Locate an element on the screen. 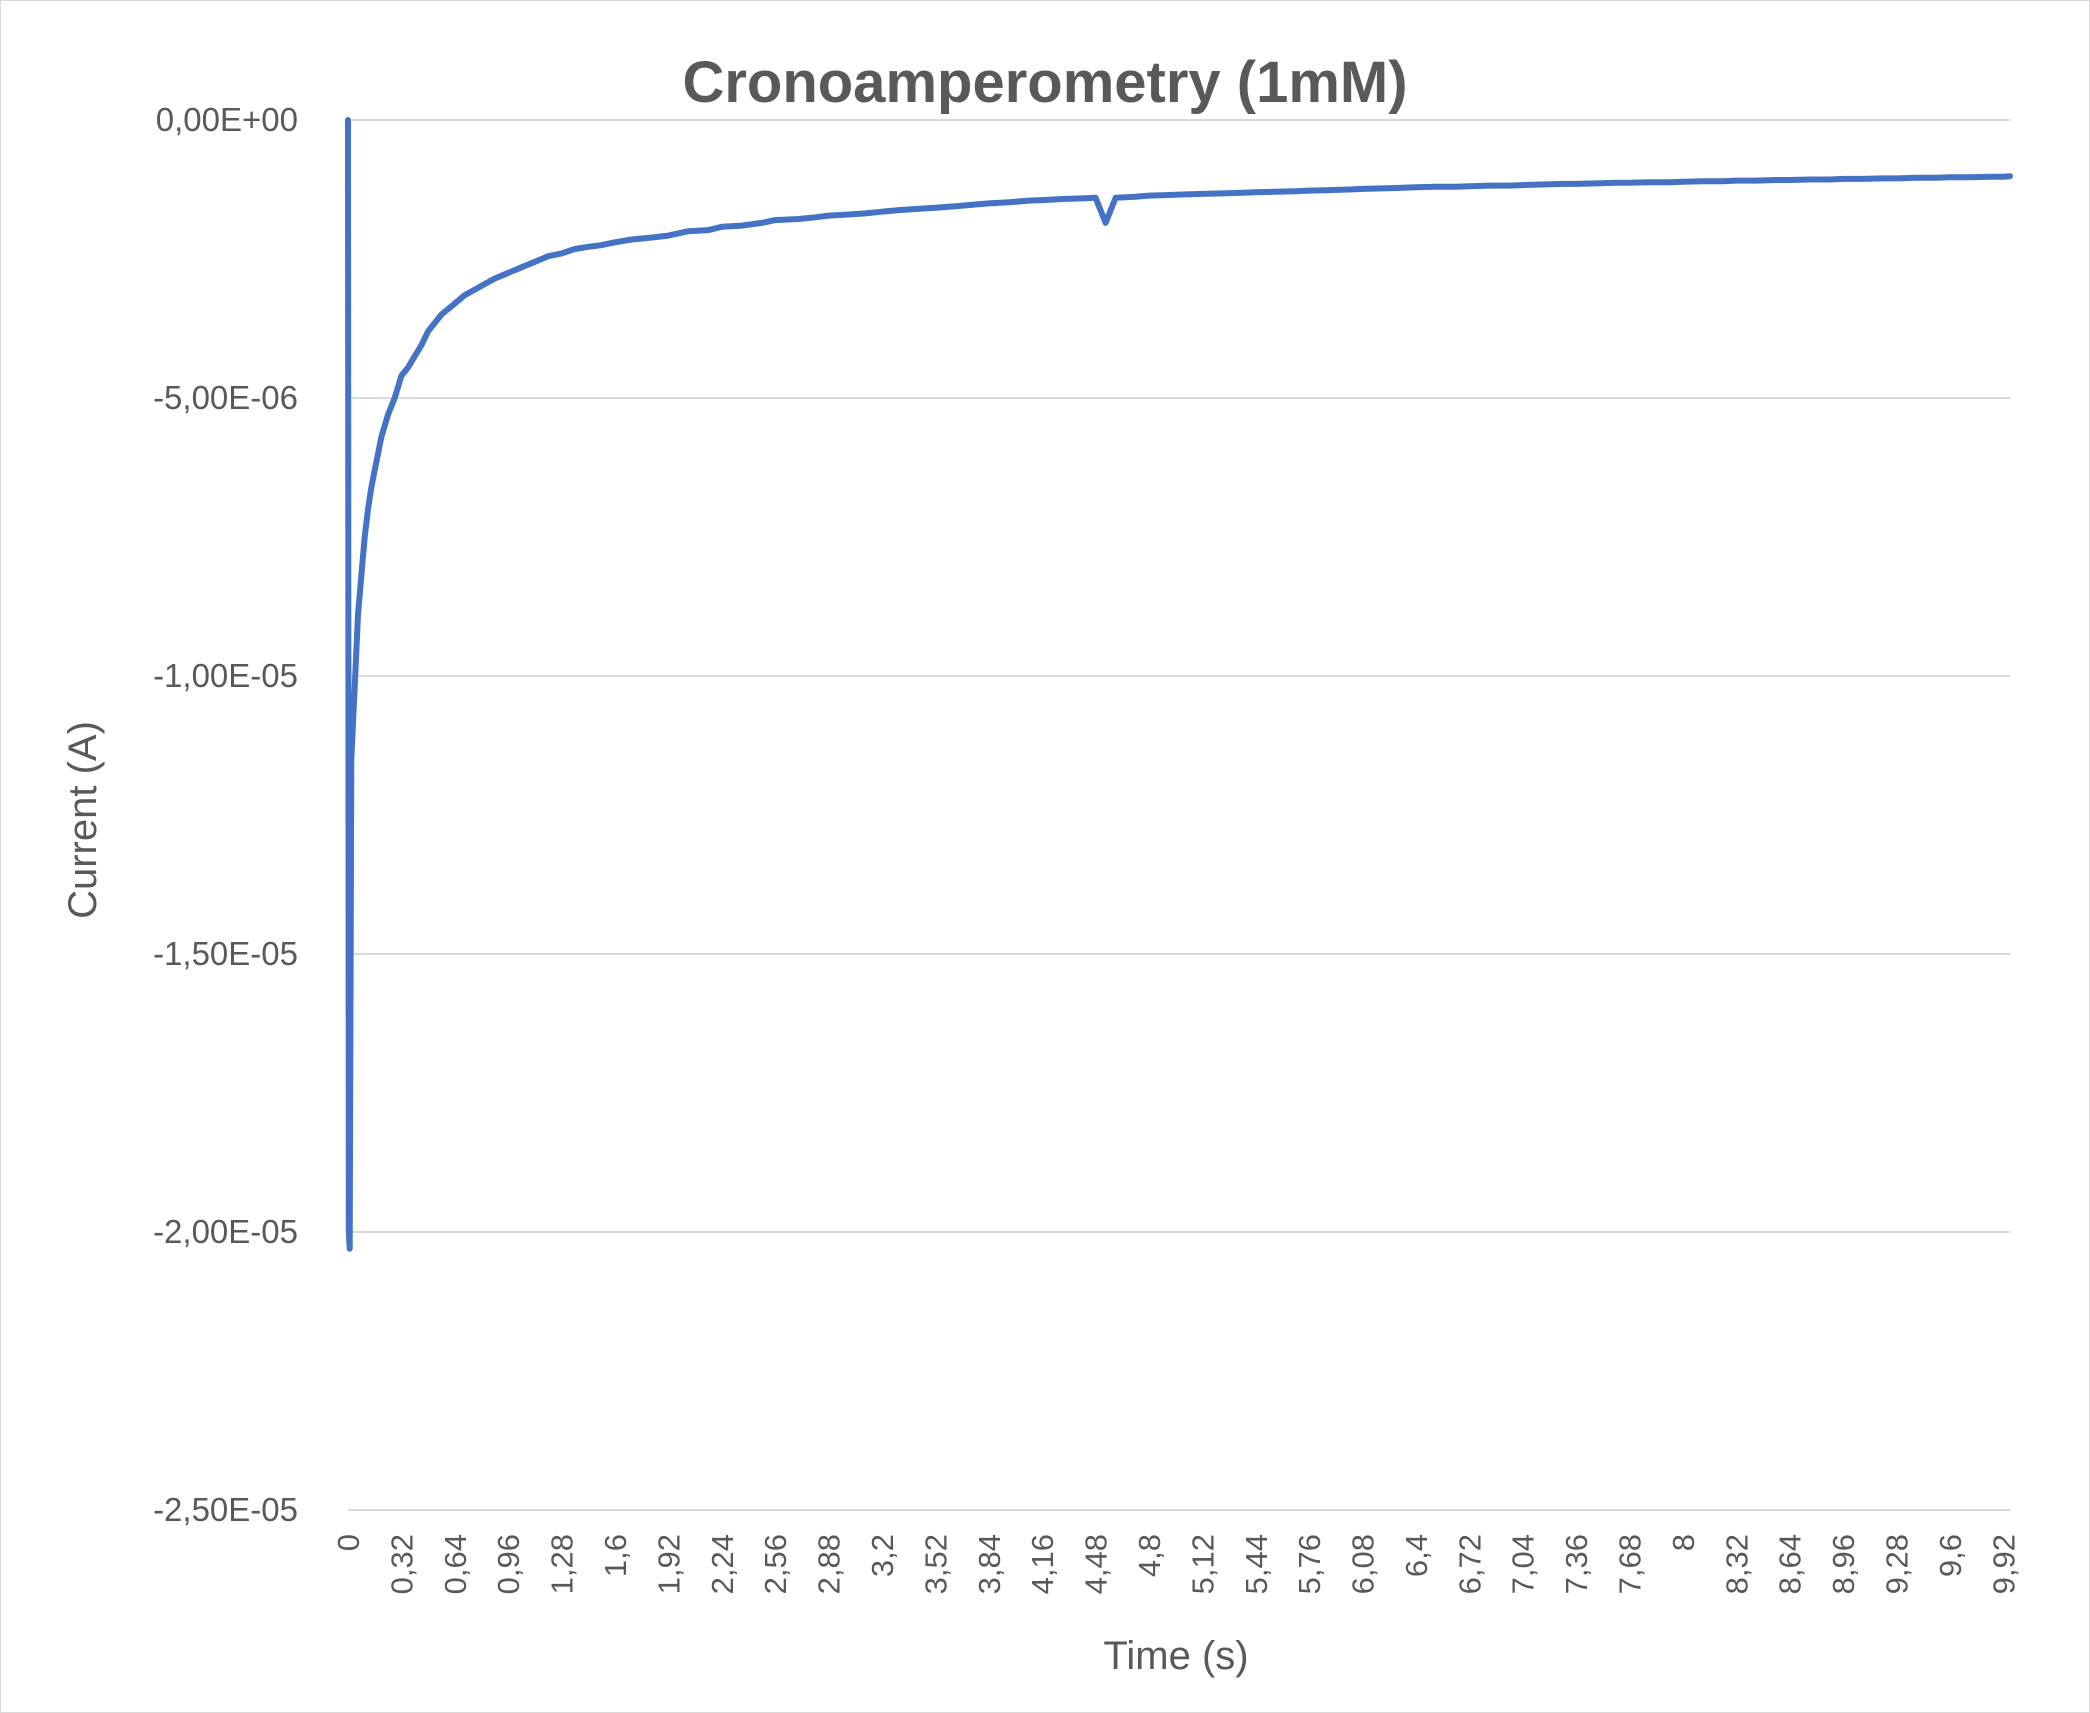  x-tick-label: 8,32 is located at coordinates (1736, 1564).